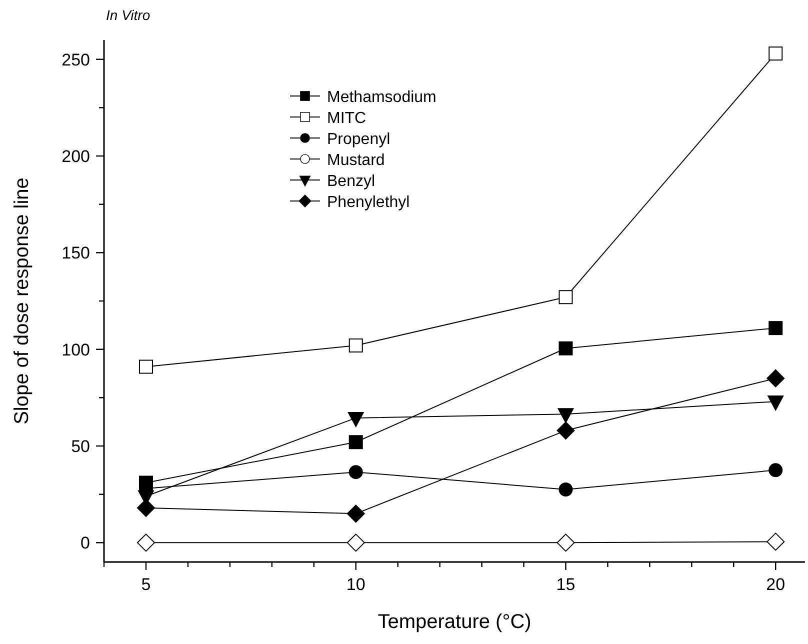 This screenshot has width=808, height=644. What do you see at coordinates (128, 15) in the screenshot?
I see `chart-title: In Vitro` at bounding box center [128, 15].